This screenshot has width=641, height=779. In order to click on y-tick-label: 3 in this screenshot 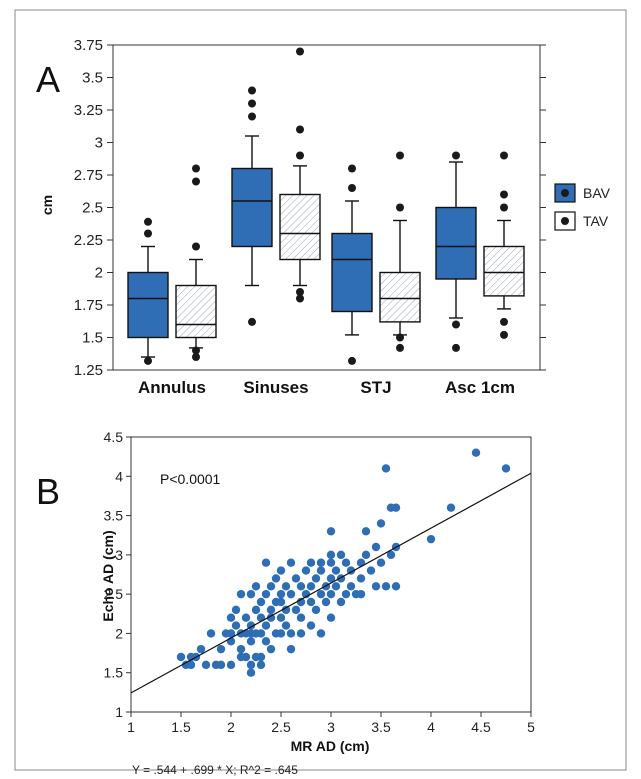, I will do `click(99, 143)`.